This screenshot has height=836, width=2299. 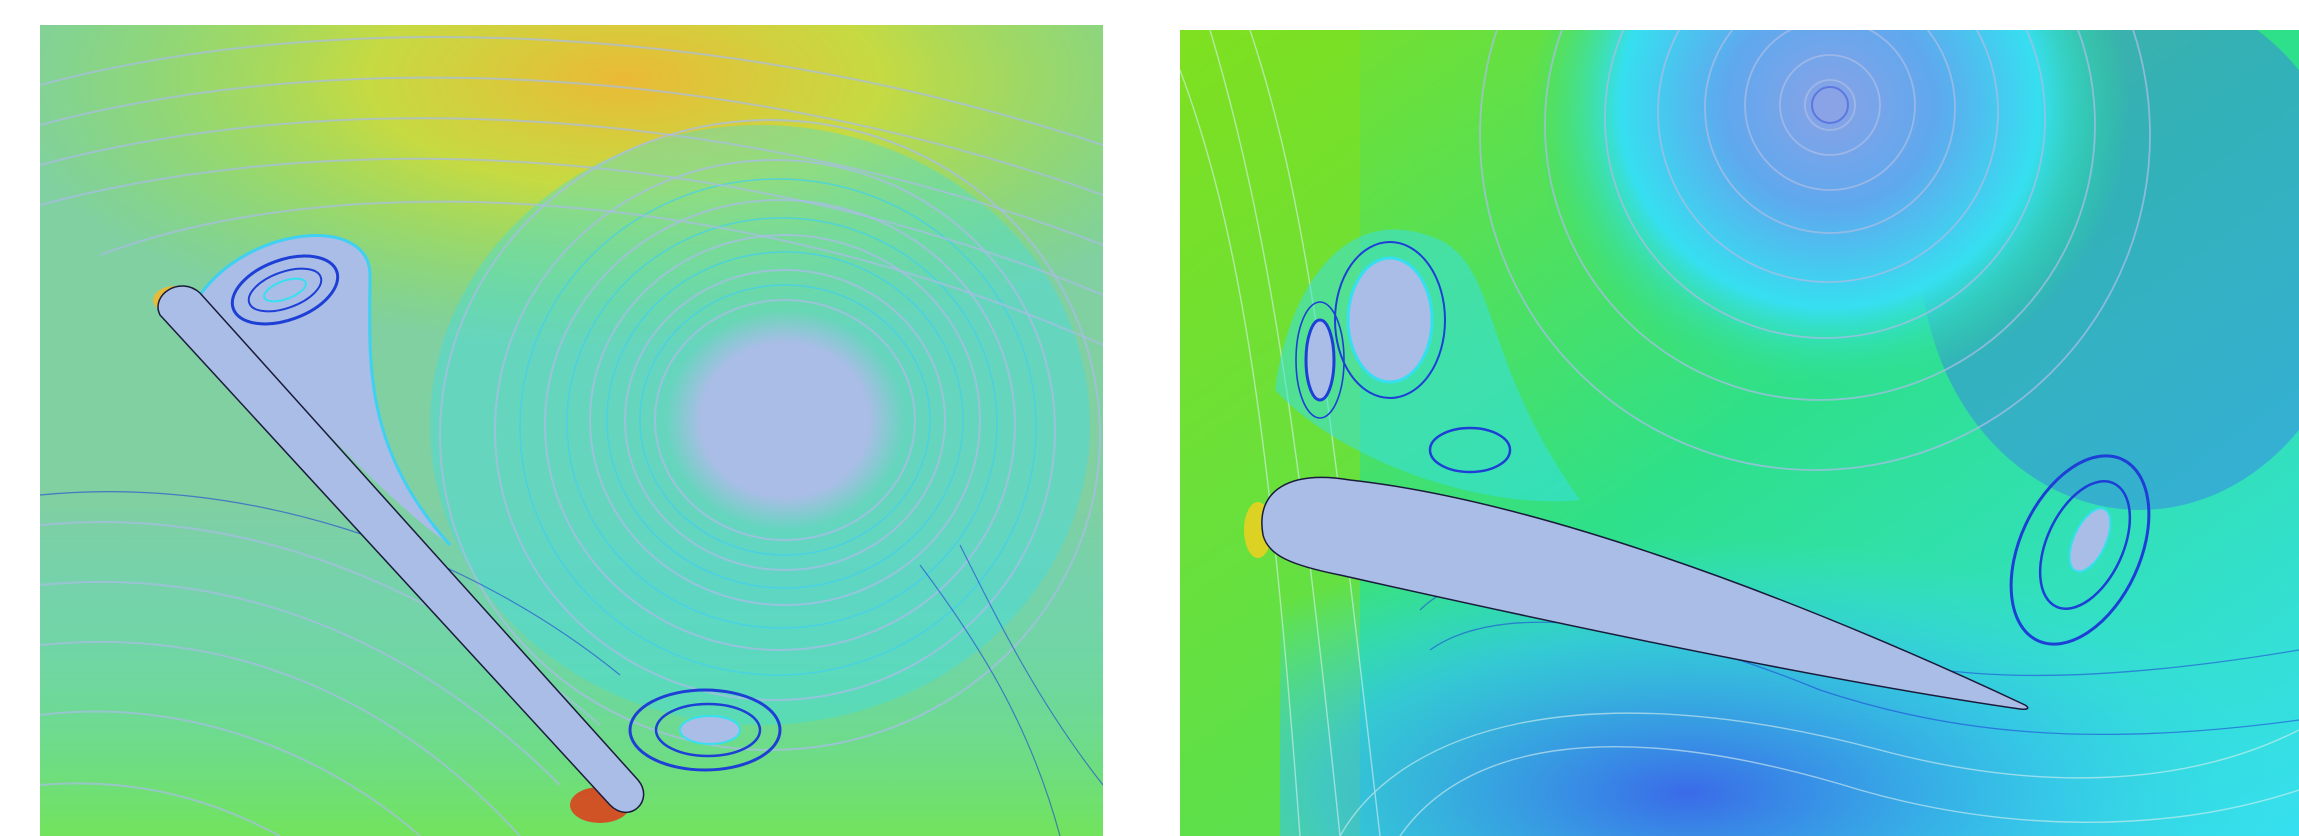 I want to click on airfoil-body, so click(x=1645, y=593).